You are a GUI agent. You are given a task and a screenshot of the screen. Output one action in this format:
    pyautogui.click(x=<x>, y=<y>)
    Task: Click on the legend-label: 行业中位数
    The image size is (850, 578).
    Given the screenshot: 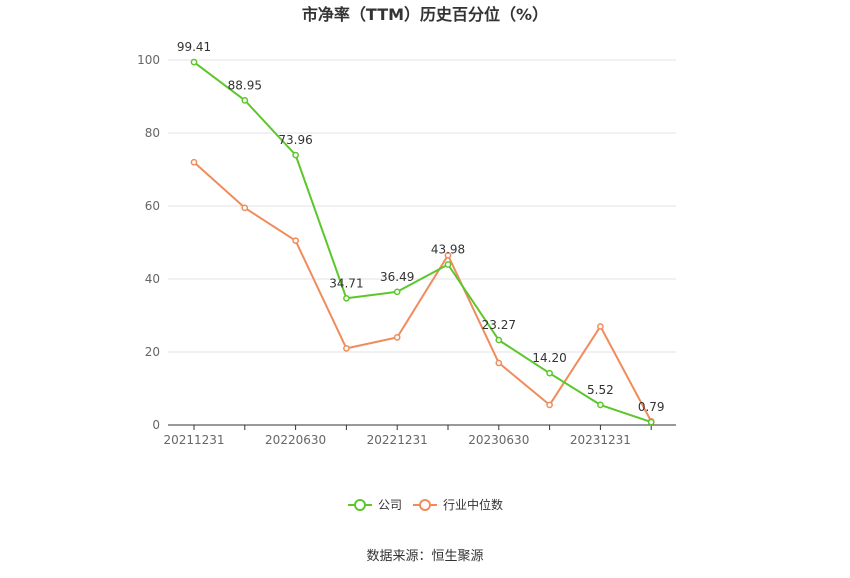 What is the action you would take?
    pyautogui.click(x=473, y=504)
    